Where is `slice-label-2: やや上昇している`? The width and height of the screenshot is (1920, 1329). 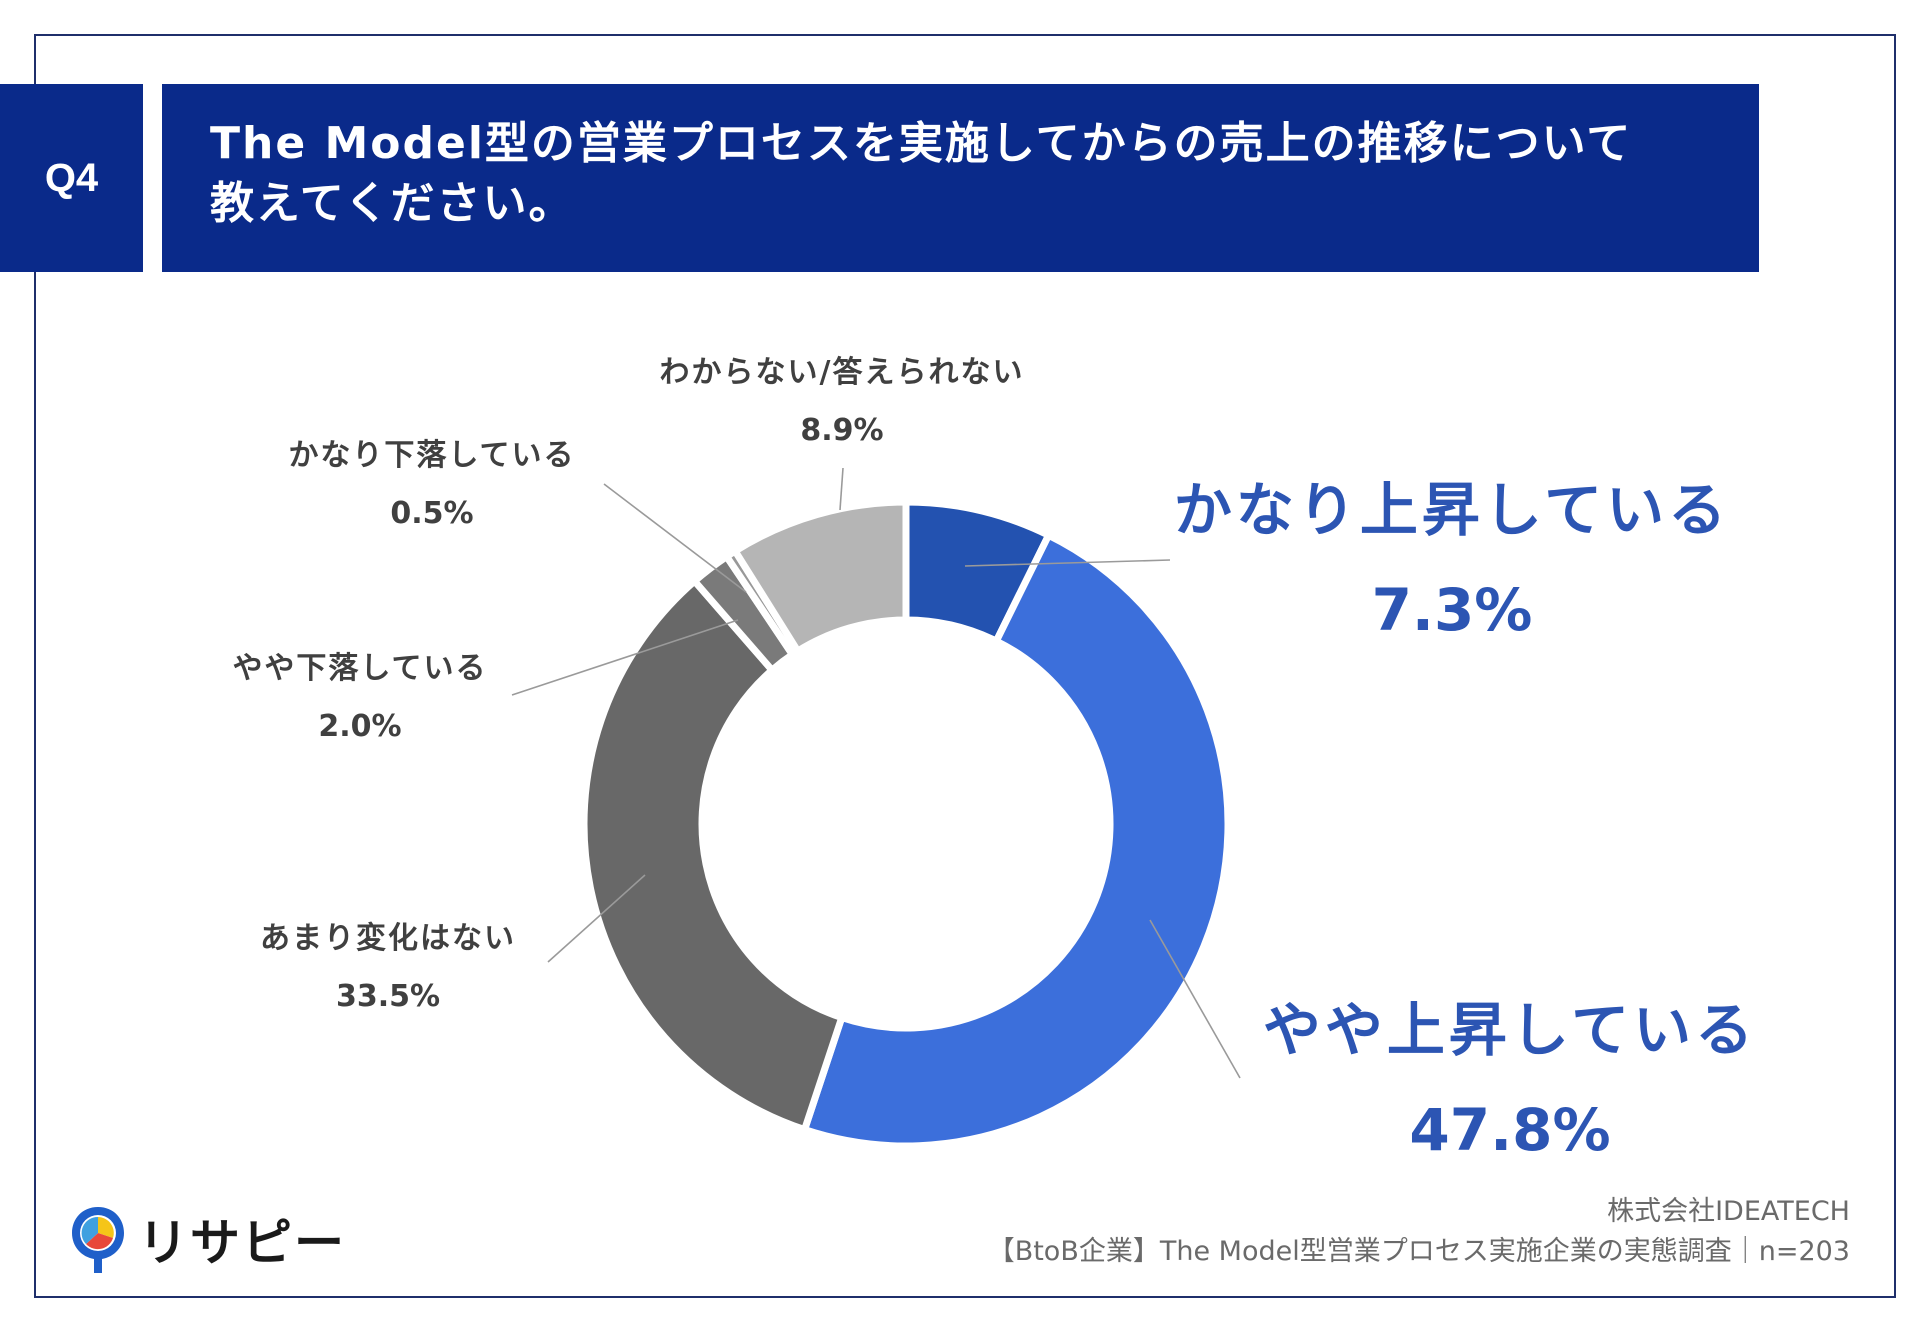 slice-label-2: やや上昇している is located at coordinates (1510, 1030).